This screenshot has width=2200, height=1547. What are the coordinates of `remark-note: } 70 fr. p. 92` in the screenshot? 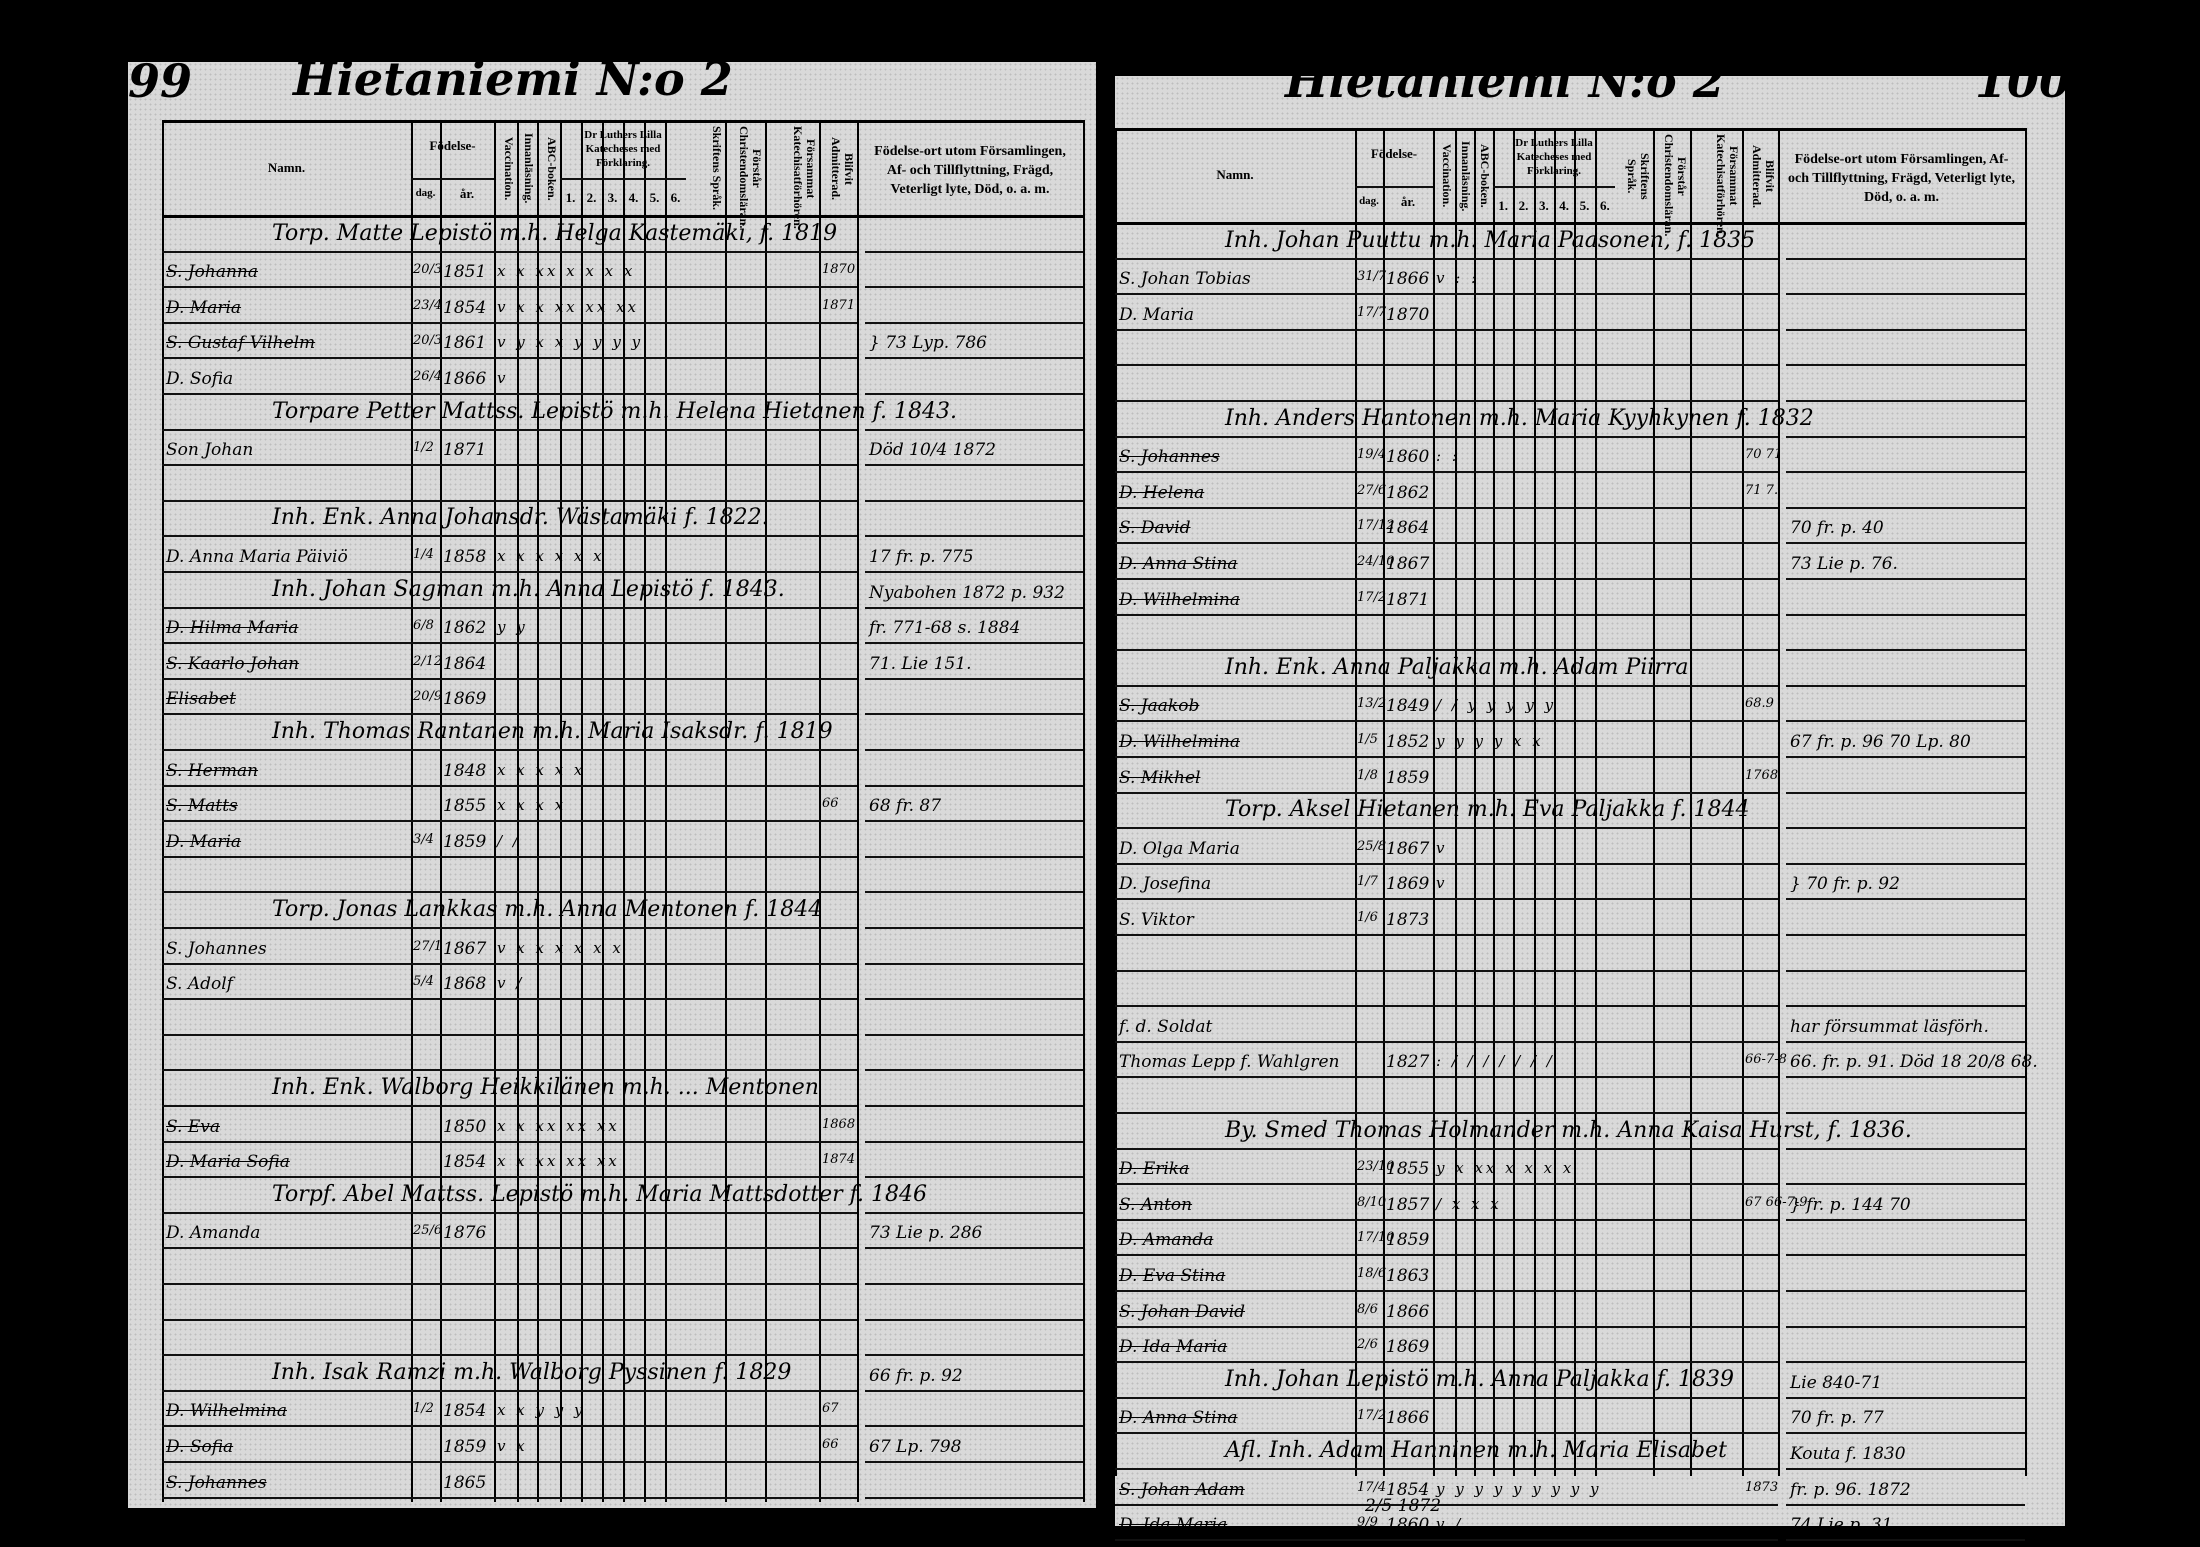 It's located at (1845, 884).